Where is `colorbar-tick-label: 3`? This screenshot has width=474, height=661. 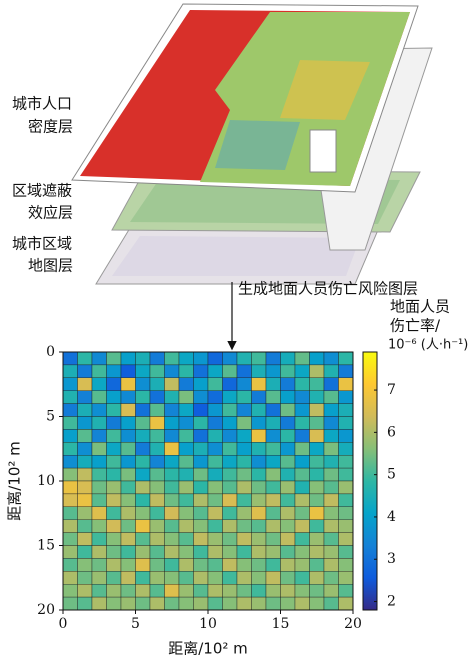 colorbar-tick-label: 3 is located at coordinates (391, 559).